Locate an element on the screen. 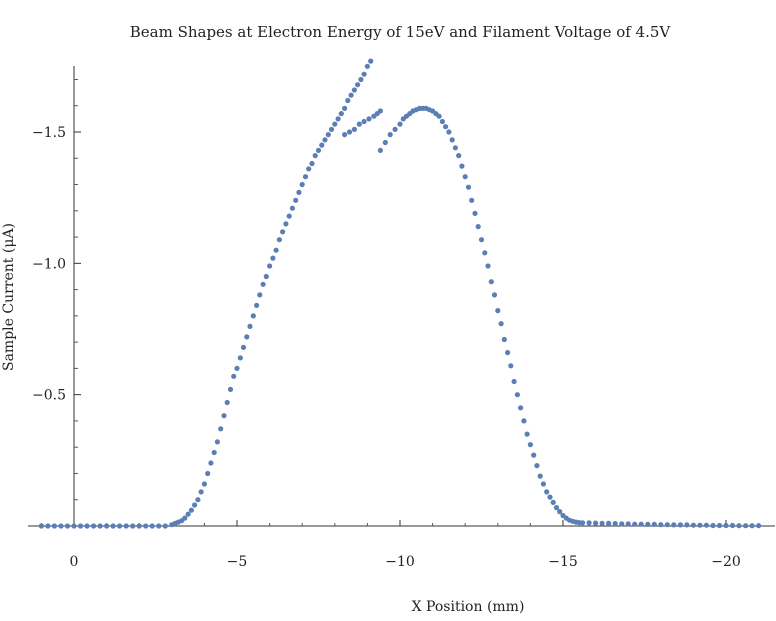  y-axis-label: Sample Current (μA) is located at coordinates (9, 297).